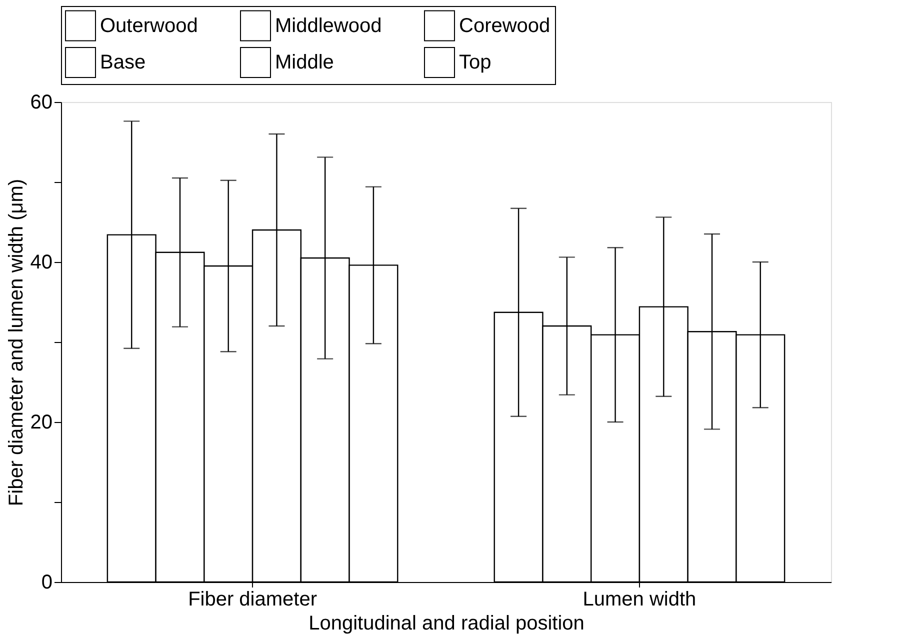 This screenshot has height=644, width=897. I want to click on x-tick-label: Lumen width, so click(639, 599).